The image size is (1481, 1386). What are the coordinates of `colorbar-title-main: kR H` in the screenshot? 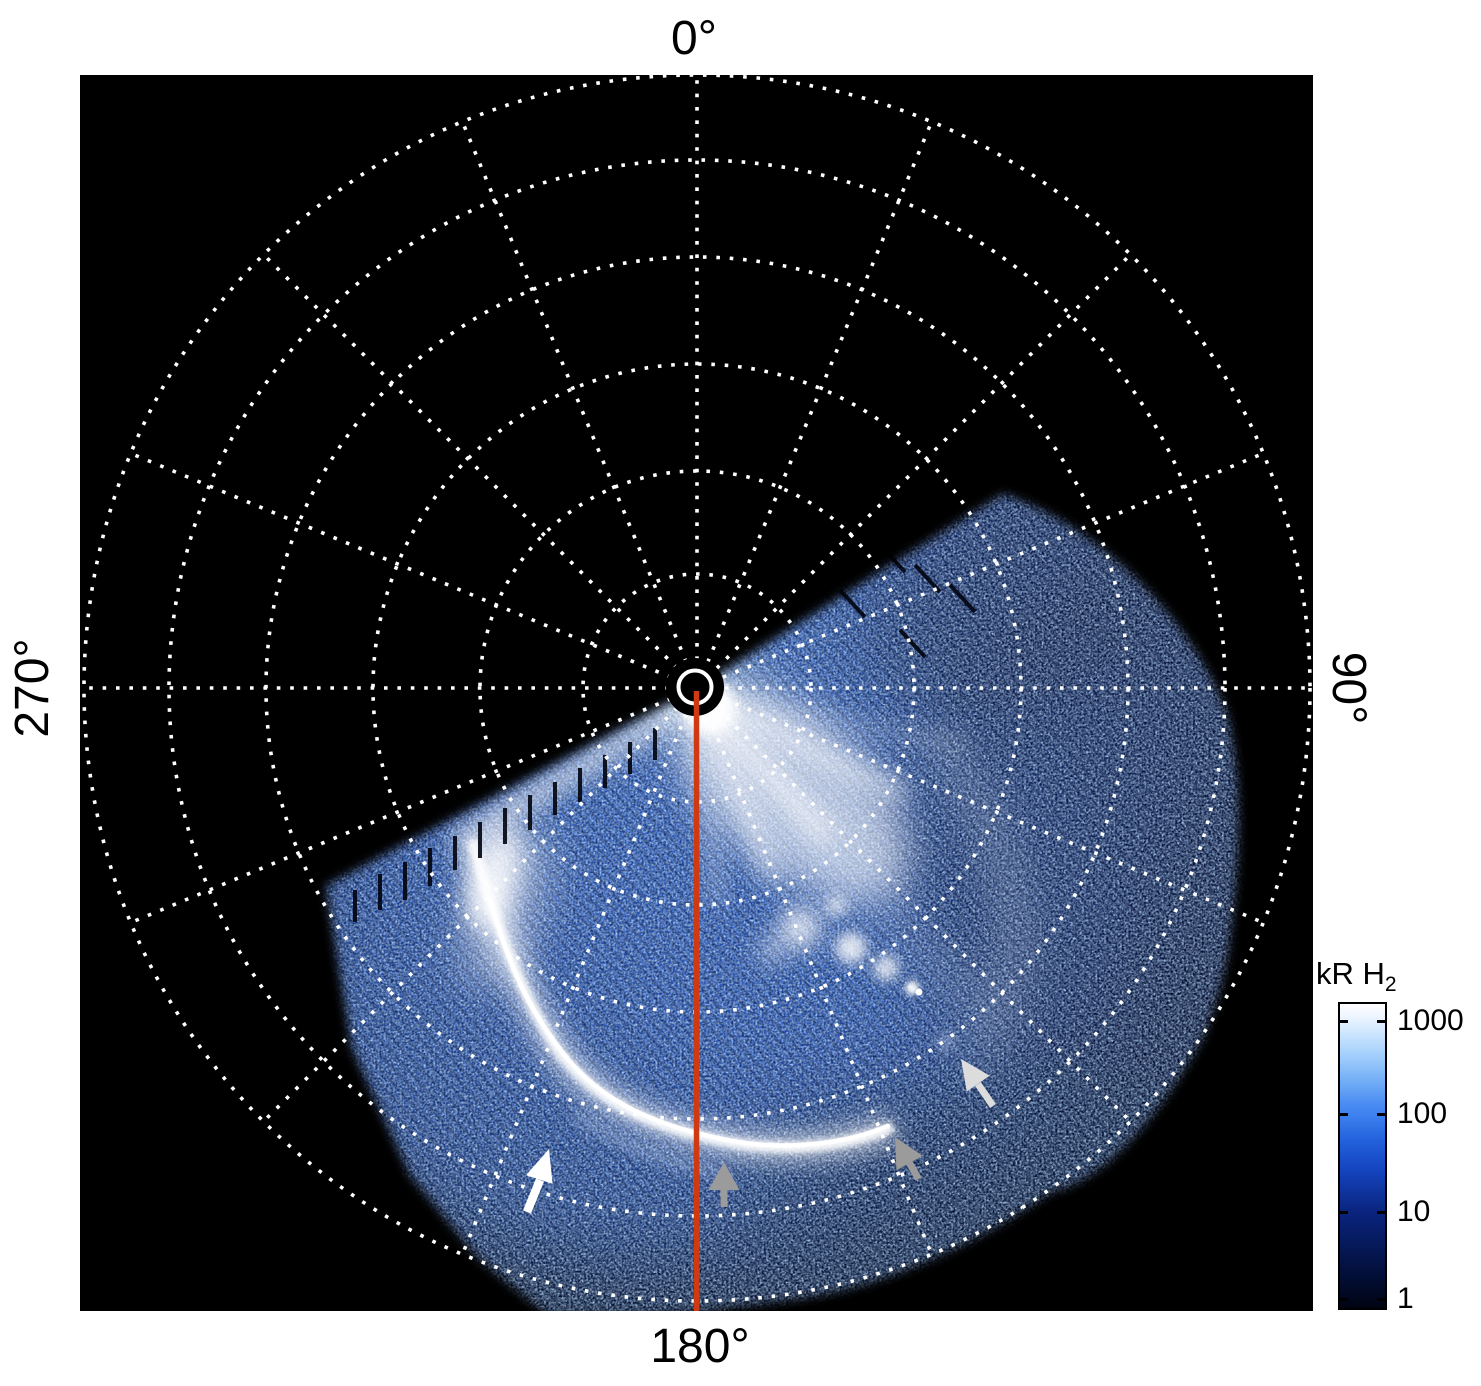 It's located at (1350, 973).